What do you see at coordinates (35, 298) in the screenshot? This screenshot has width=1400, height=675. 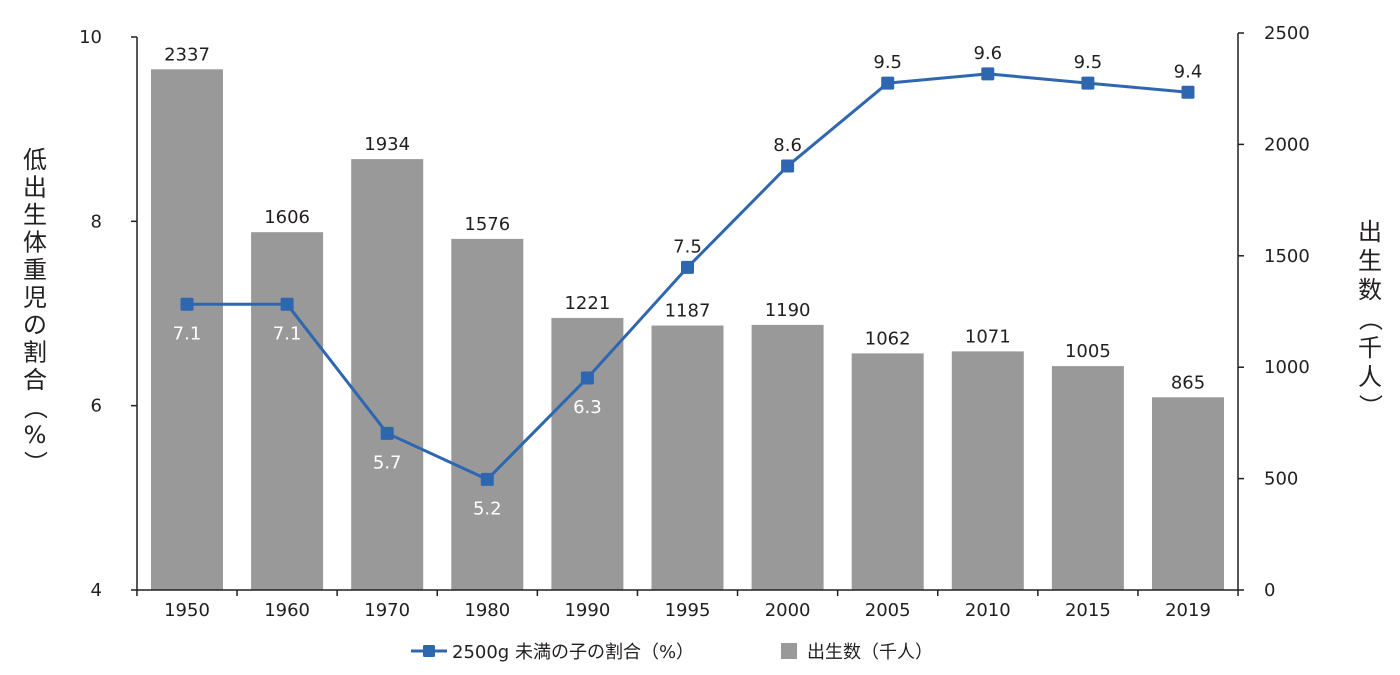 I see `axis-title-char: 児` at bounding box center [35, 298].